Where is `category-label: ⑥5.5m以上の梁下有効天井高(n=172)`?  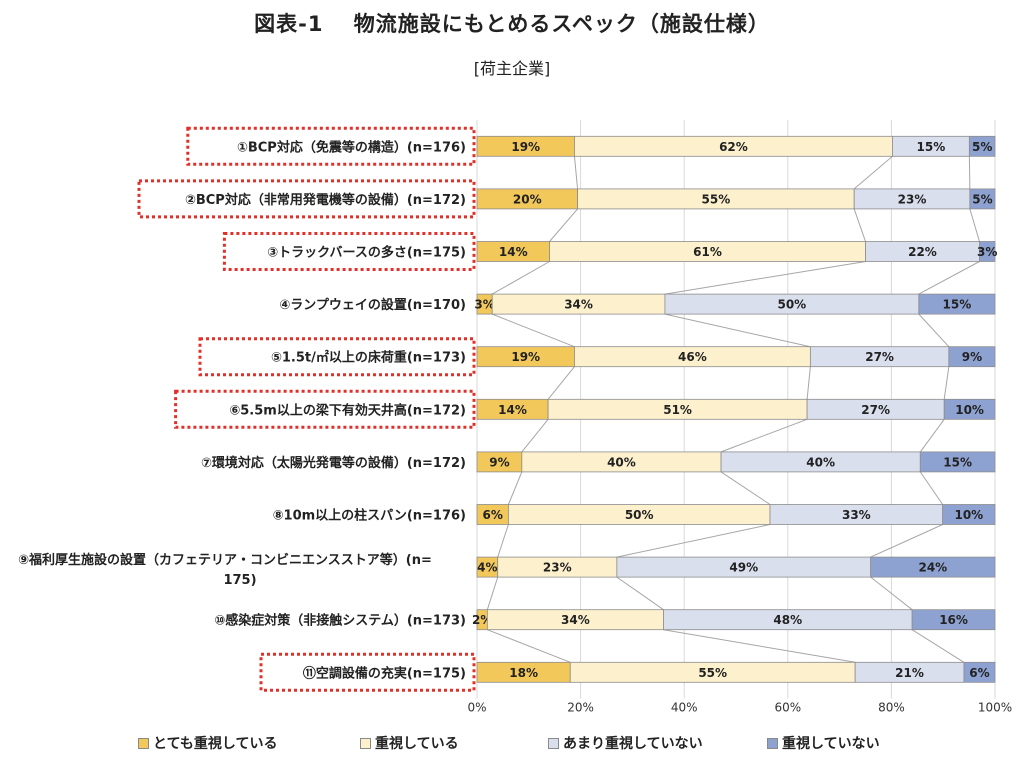 category-label: ⑥5.5m以上の梁下有効天井高(n=172) is located at coordinates (347, 410).